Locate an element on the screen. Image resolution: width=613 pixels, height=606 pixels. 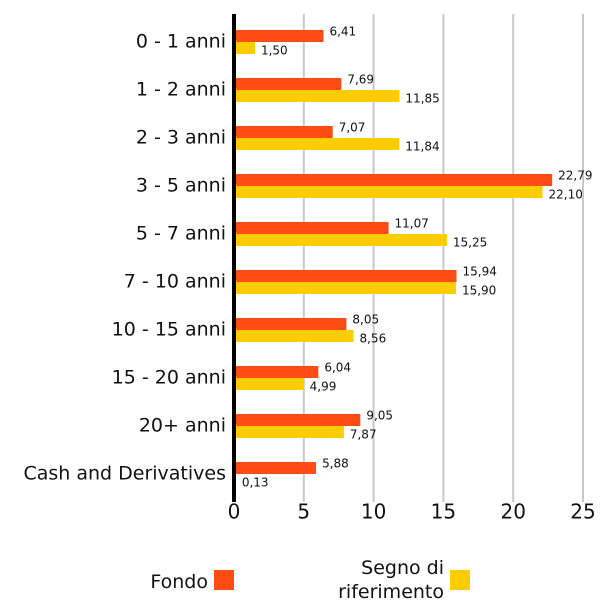
y-tick-label: 10 - 15 anni is located at coordinates (169, 330).